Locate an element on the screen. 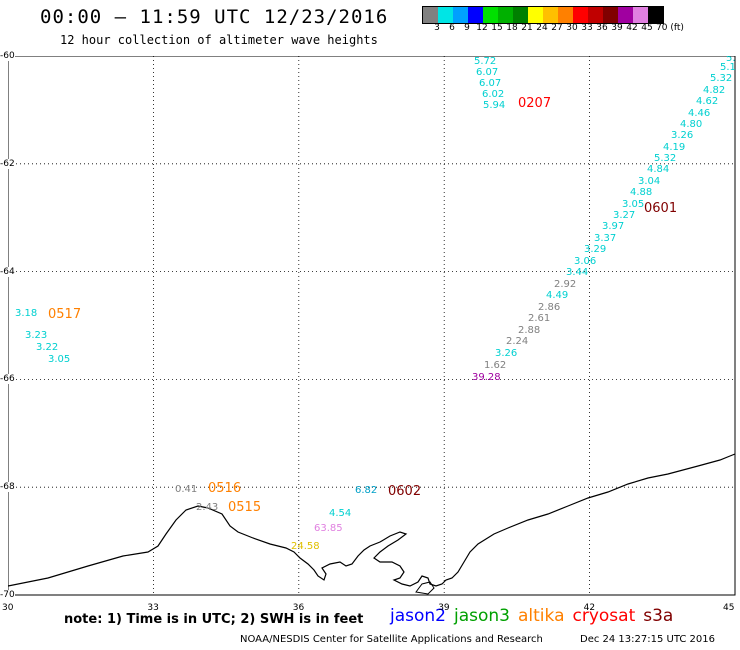 The width and height of the screenshot is (740, 650). wave-height-label: 4.46 is located at coordinates (699, 113).